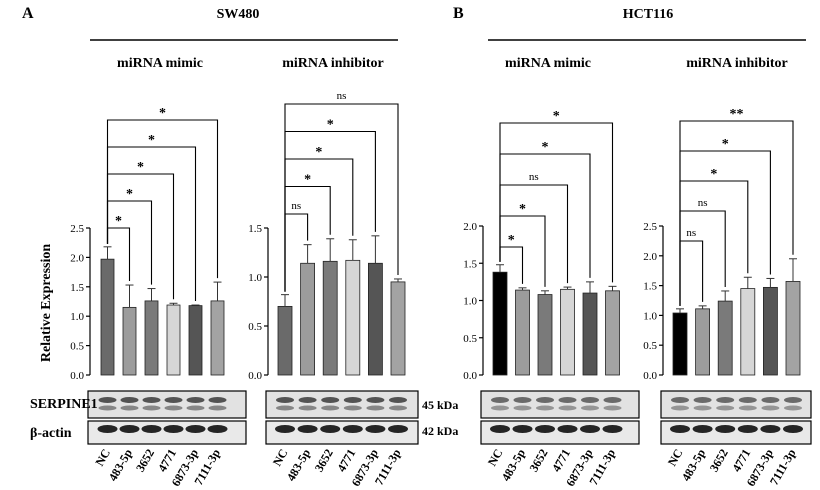 The height and width of the screenshot is (490, 820). I want to click on y-tick-label: 0.0, so click(470, 376).